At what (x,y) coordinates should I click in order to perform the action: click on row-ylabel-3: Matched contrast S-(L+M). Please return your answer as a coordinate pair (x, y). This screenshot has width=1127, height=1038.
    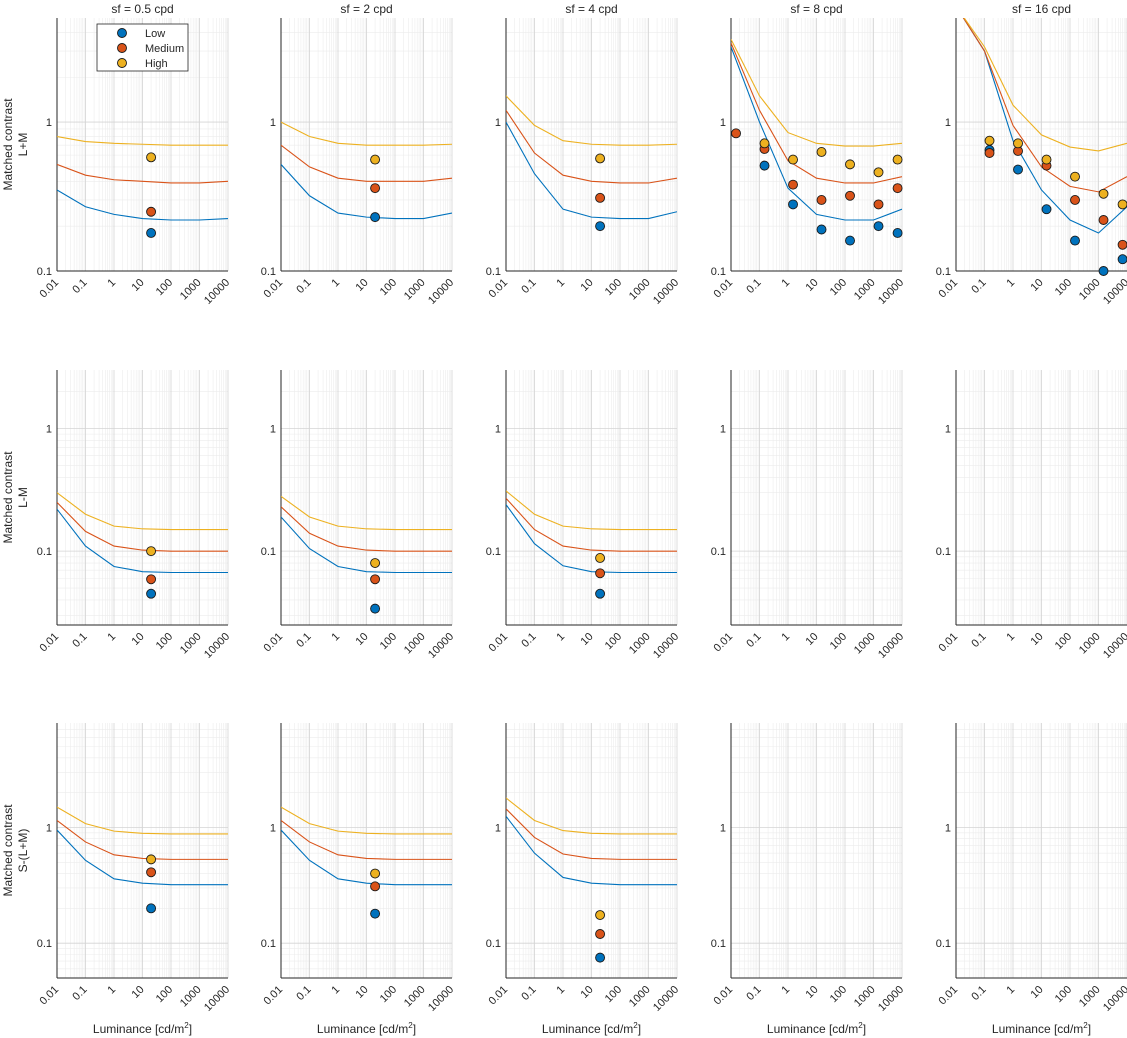
    Looking at the image, I should click on (15, 850).